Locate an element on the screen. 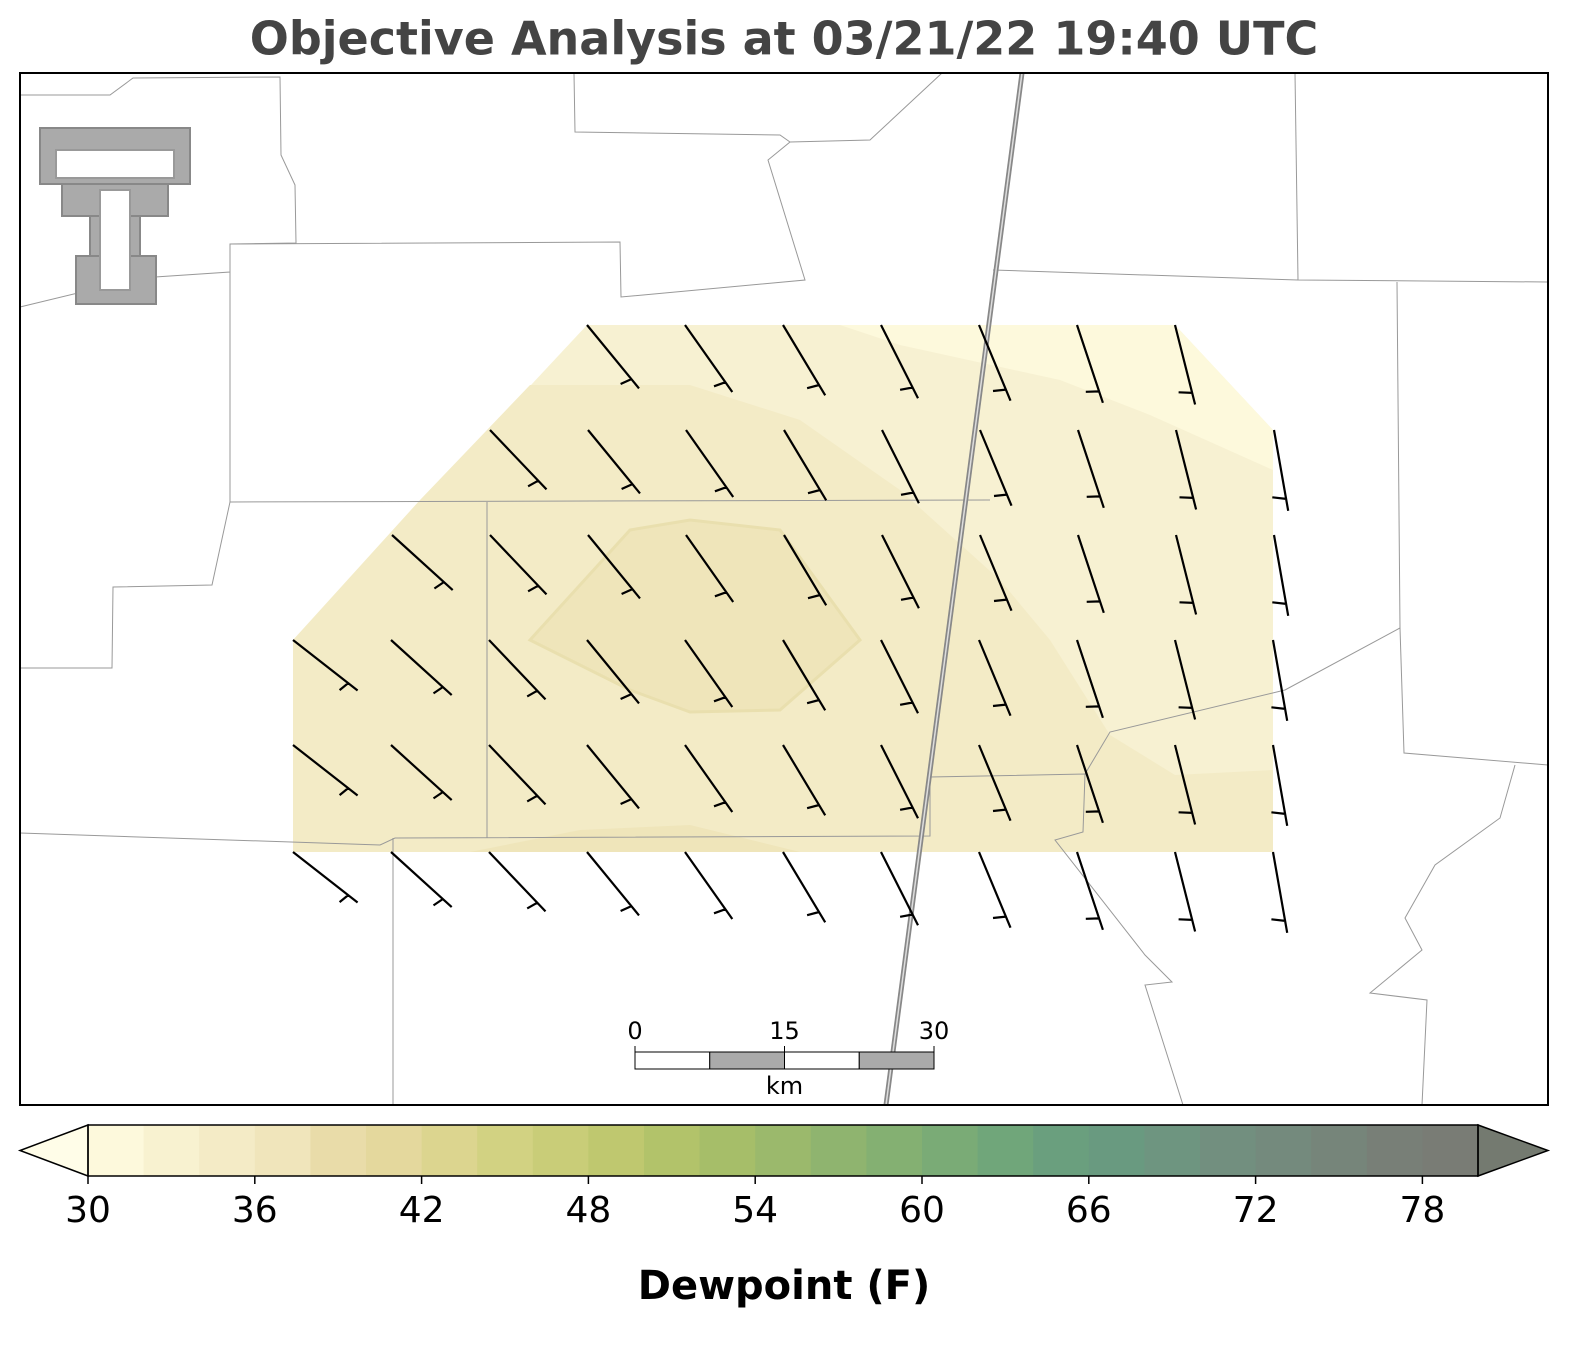 This screenshot has width=1590, height=1353. highway is located at coordinates (954, 589).